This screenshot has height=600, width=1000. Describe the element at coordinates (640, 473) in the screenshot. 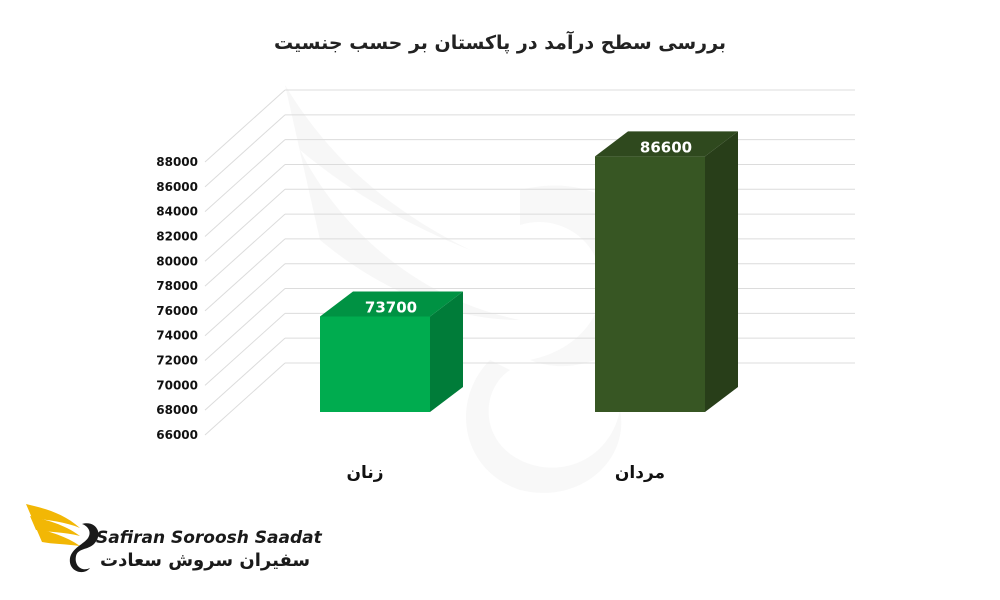

I see `category-label: مردان` at that location.